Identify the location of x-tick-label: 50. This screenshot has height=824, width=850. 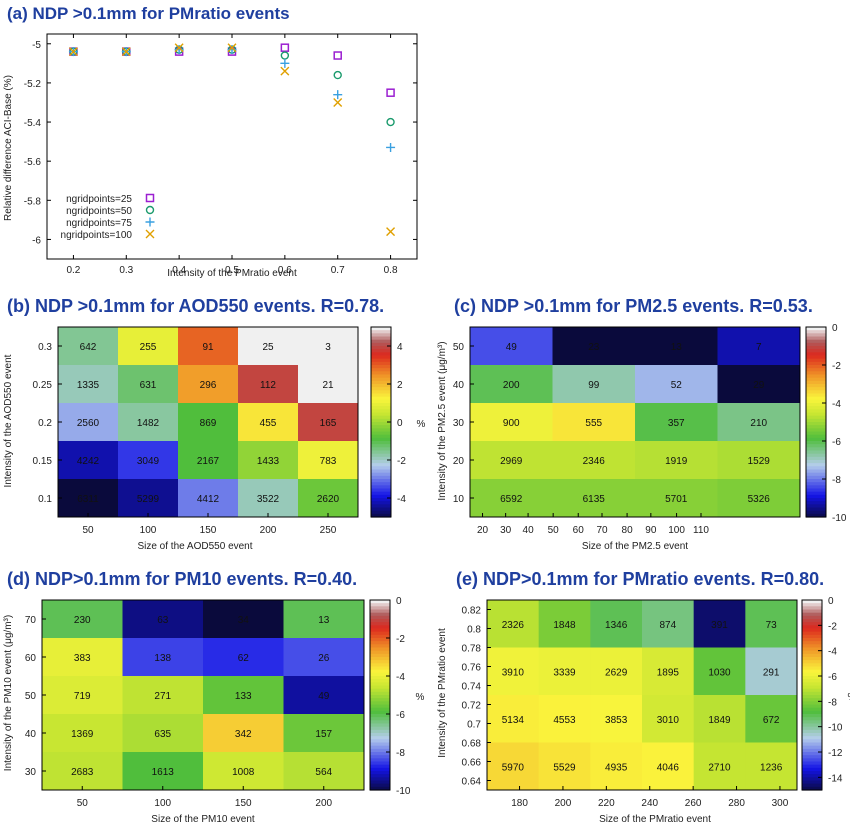
(83, 803).